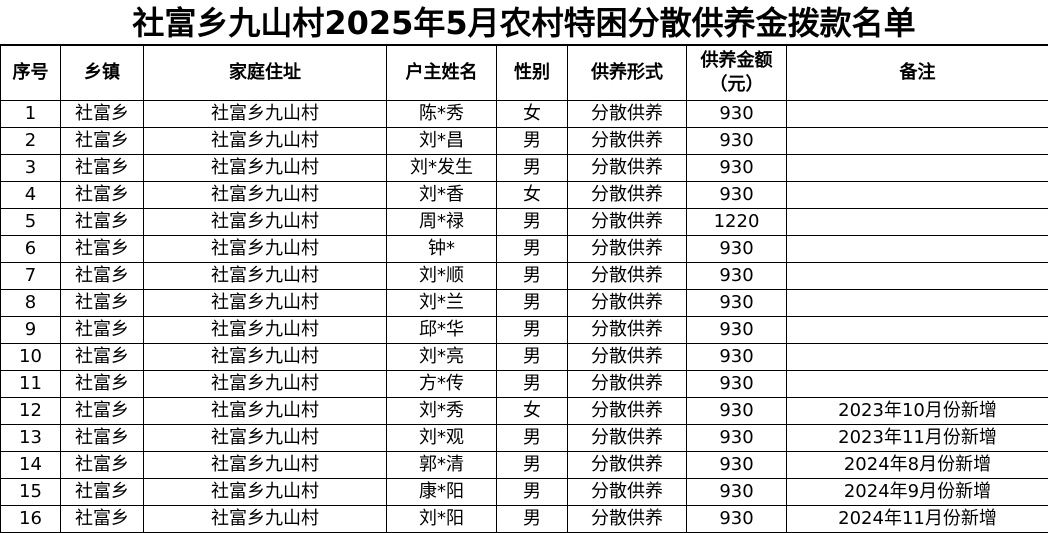 Image resolution: width=1048 pixels, height=533 pixels. I want to click on head-name-cell: 刘*秀, so click(442, 411).